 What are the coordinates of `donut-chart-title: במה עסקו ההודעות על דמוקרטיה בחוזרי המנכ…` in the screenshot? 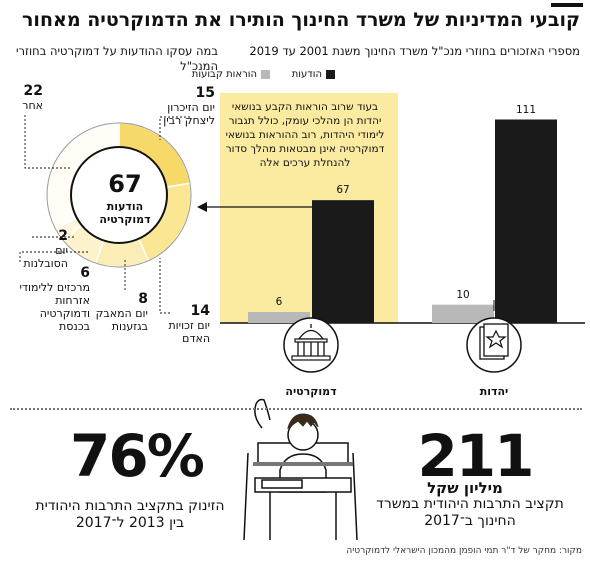 It's located at (116, 58).